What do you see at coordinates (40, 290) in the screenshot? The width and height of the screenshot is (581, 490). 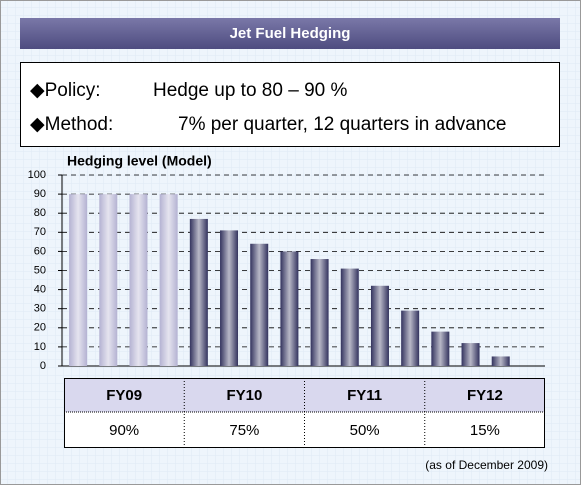 I see `y-tick-label: 40` at bounding box center [40, 290].